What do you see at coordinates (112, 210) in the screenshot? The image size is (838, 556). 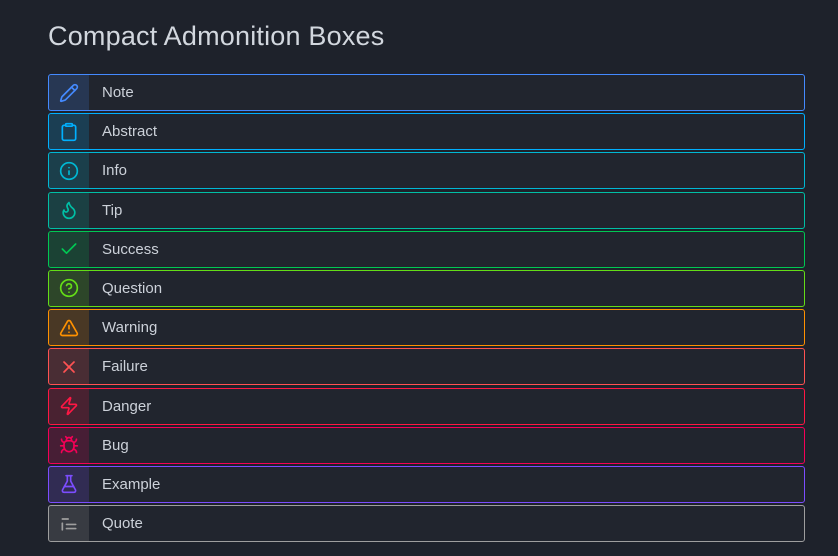 I see `admonition-label: Tip` at bounding box center [112, 210].